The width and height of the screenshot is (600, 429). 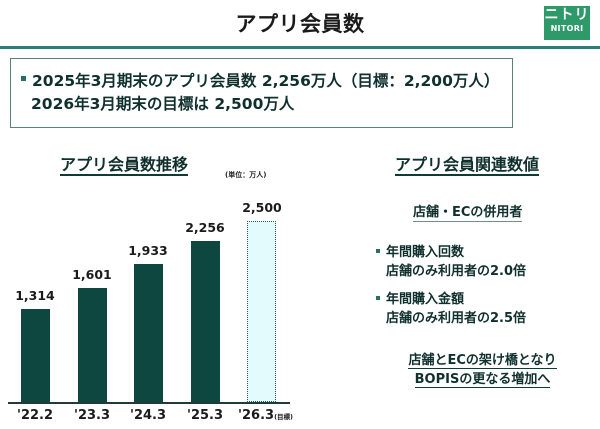 What do you see at coordinates (261, 311) in the screenshot?
I see `bar-2026-target` at bounding box center [261, 311].